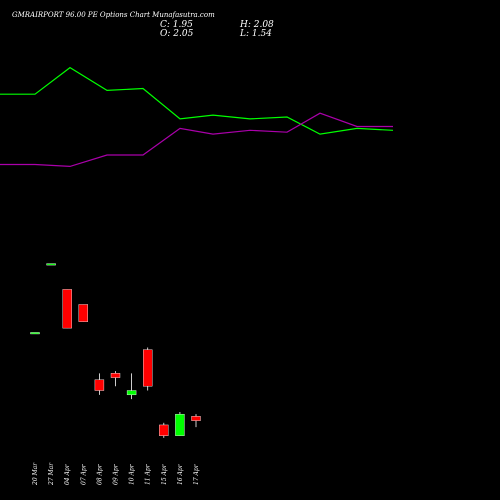 The image size is (500, 500). I want to click on low-value: L: 1.54, so click(256, 34).